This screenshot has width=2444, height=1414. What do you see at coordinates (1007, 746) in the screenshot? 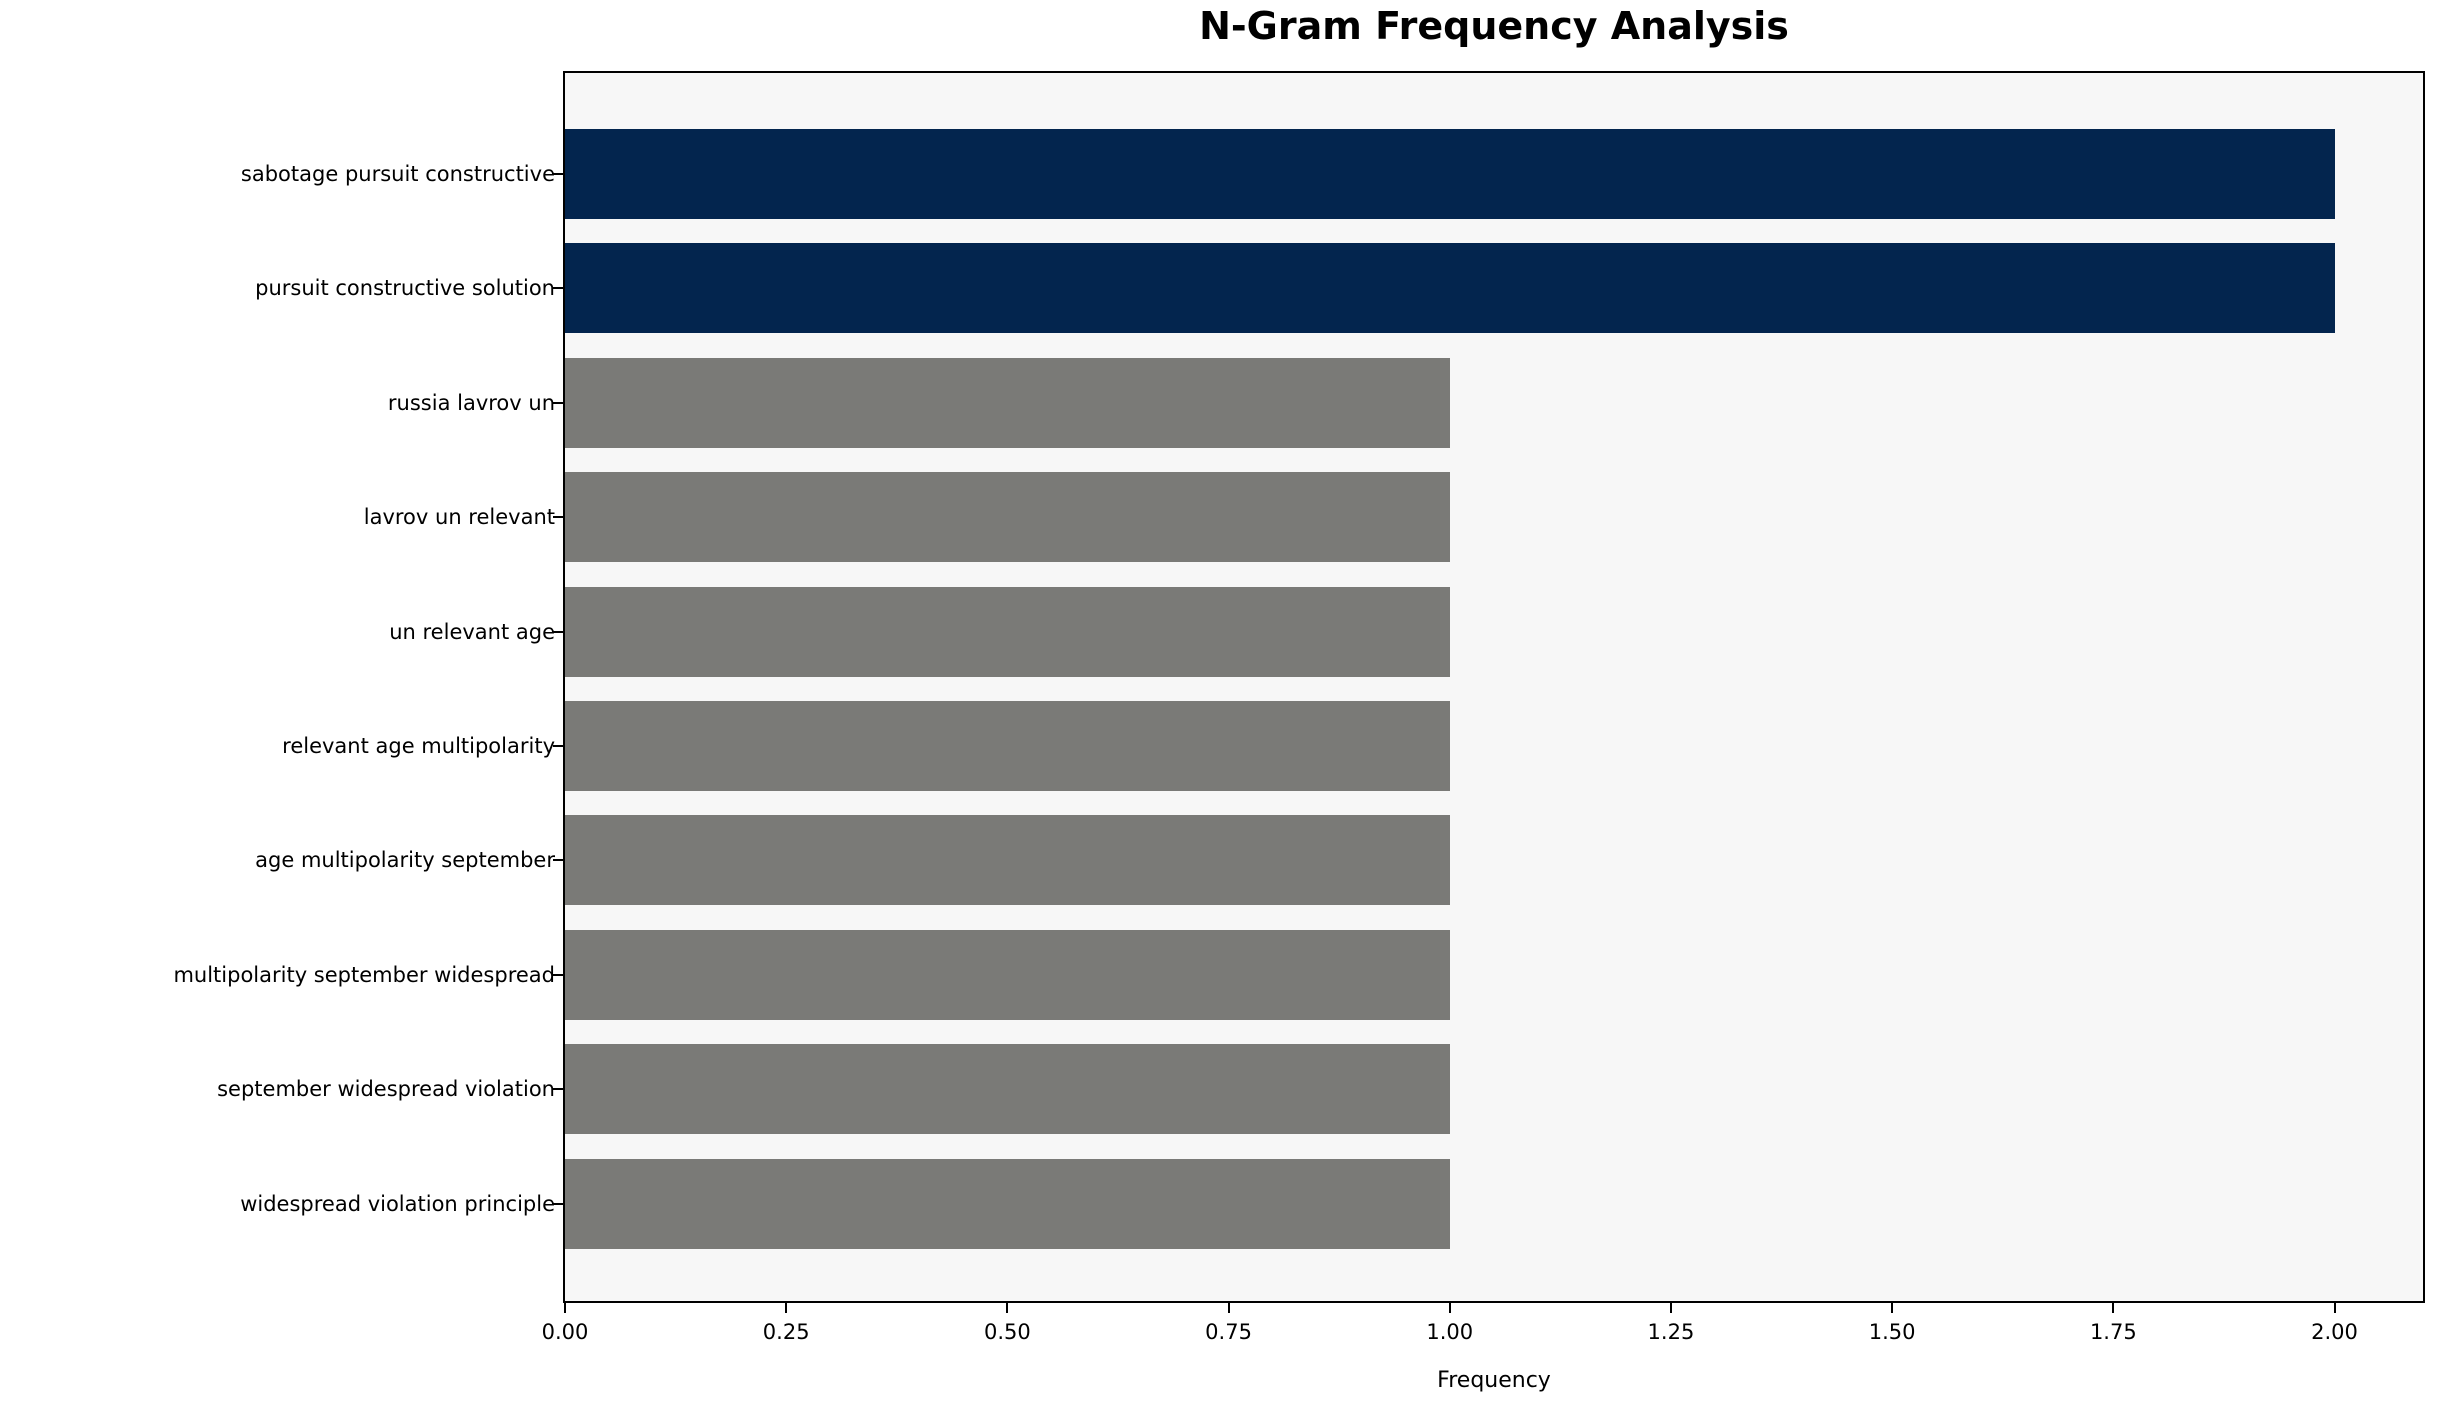
I see `bar-relevant-age-multipolarity` at bounding box center [1007, 746].